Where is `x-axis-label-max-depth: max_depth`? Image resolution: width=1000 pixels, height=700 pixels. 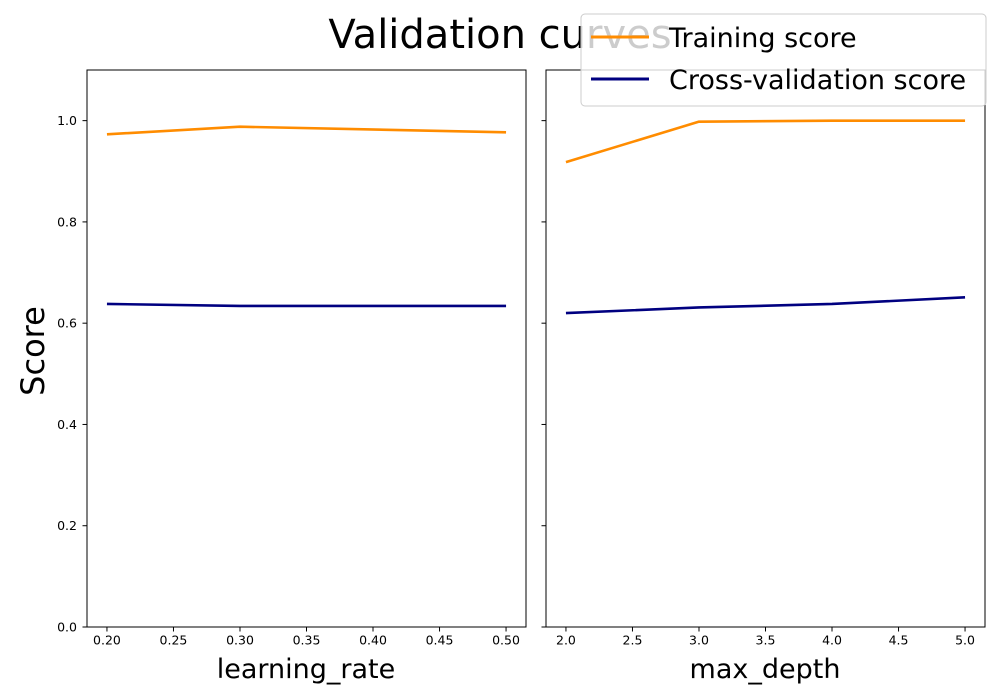
x-axis-label-max-depth: max_depth is located at coordinates (765, 669).